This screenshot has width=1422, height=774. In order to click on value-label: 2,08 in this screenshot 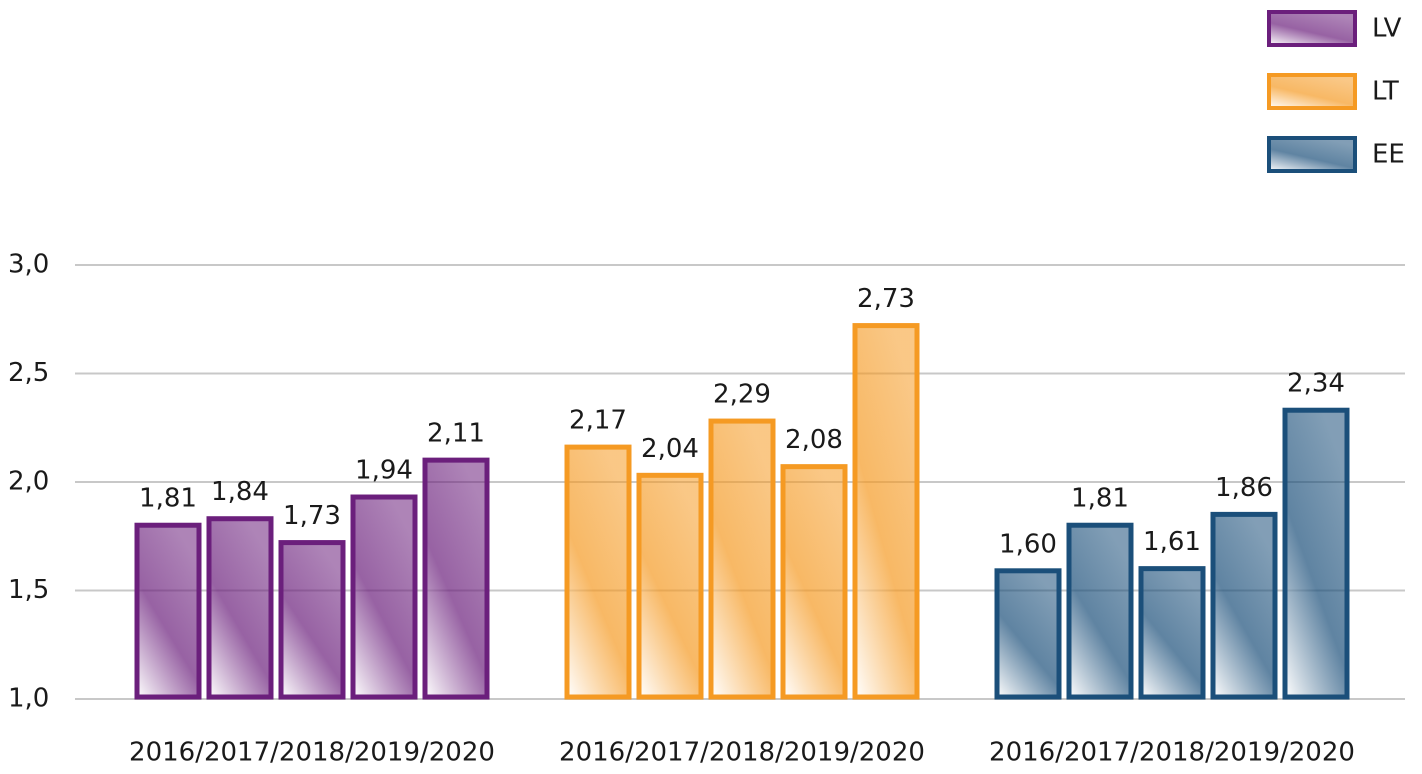, I will do `click(814, 440)`.